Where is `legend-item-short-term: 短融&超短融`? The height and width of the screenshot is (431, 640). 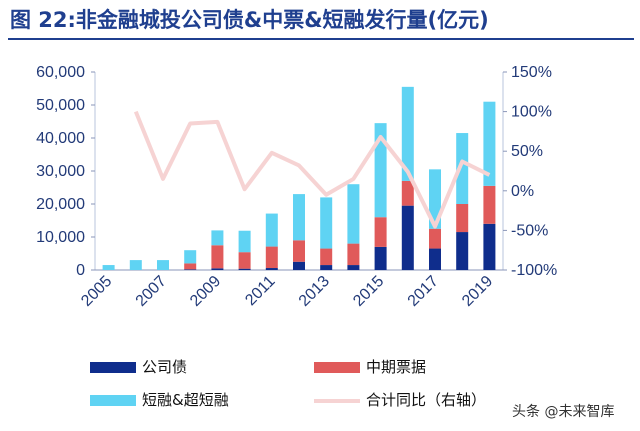
legend-item-short-term: 短融&超短融 is located at coordinates (159, 399).